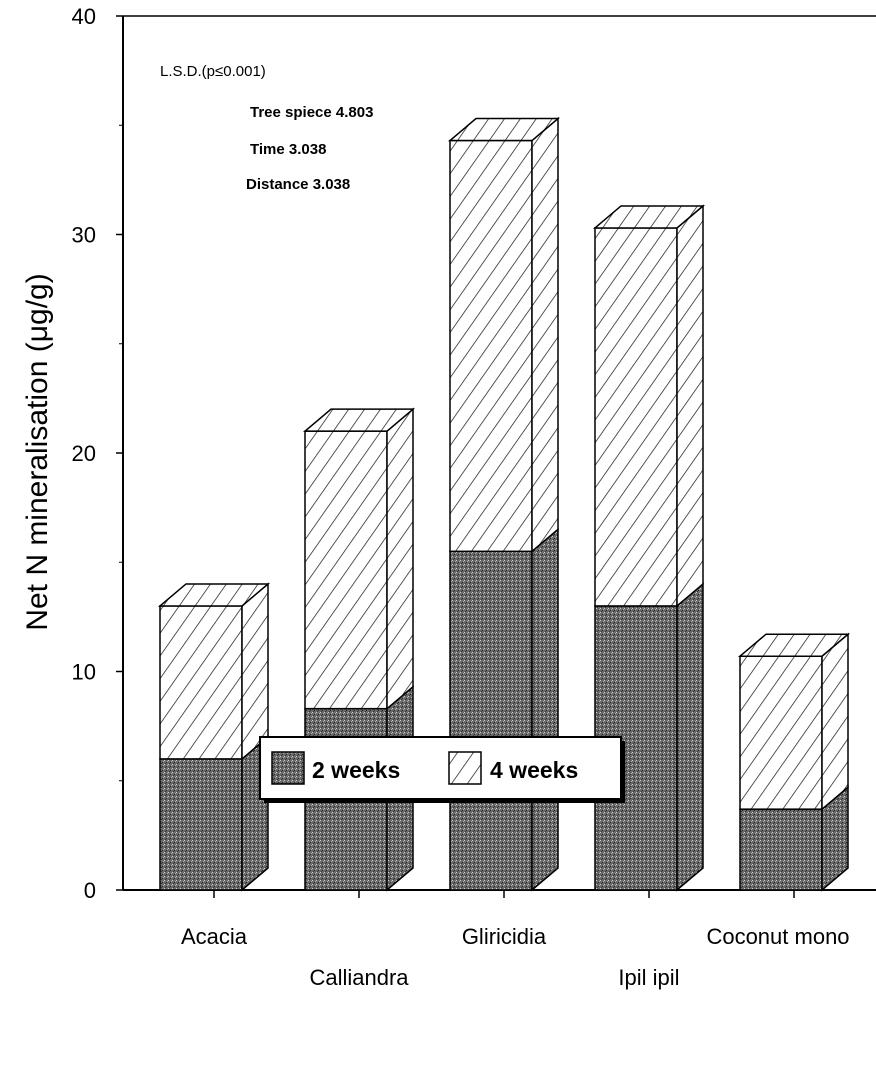 The width and height of the screenshot is (876, 1090). What do you see at coordinates (37, 451) in the screenshot?
I see `y-axis-label: Net N mineralisation (μg/g)` at bounding box center [37, 451].